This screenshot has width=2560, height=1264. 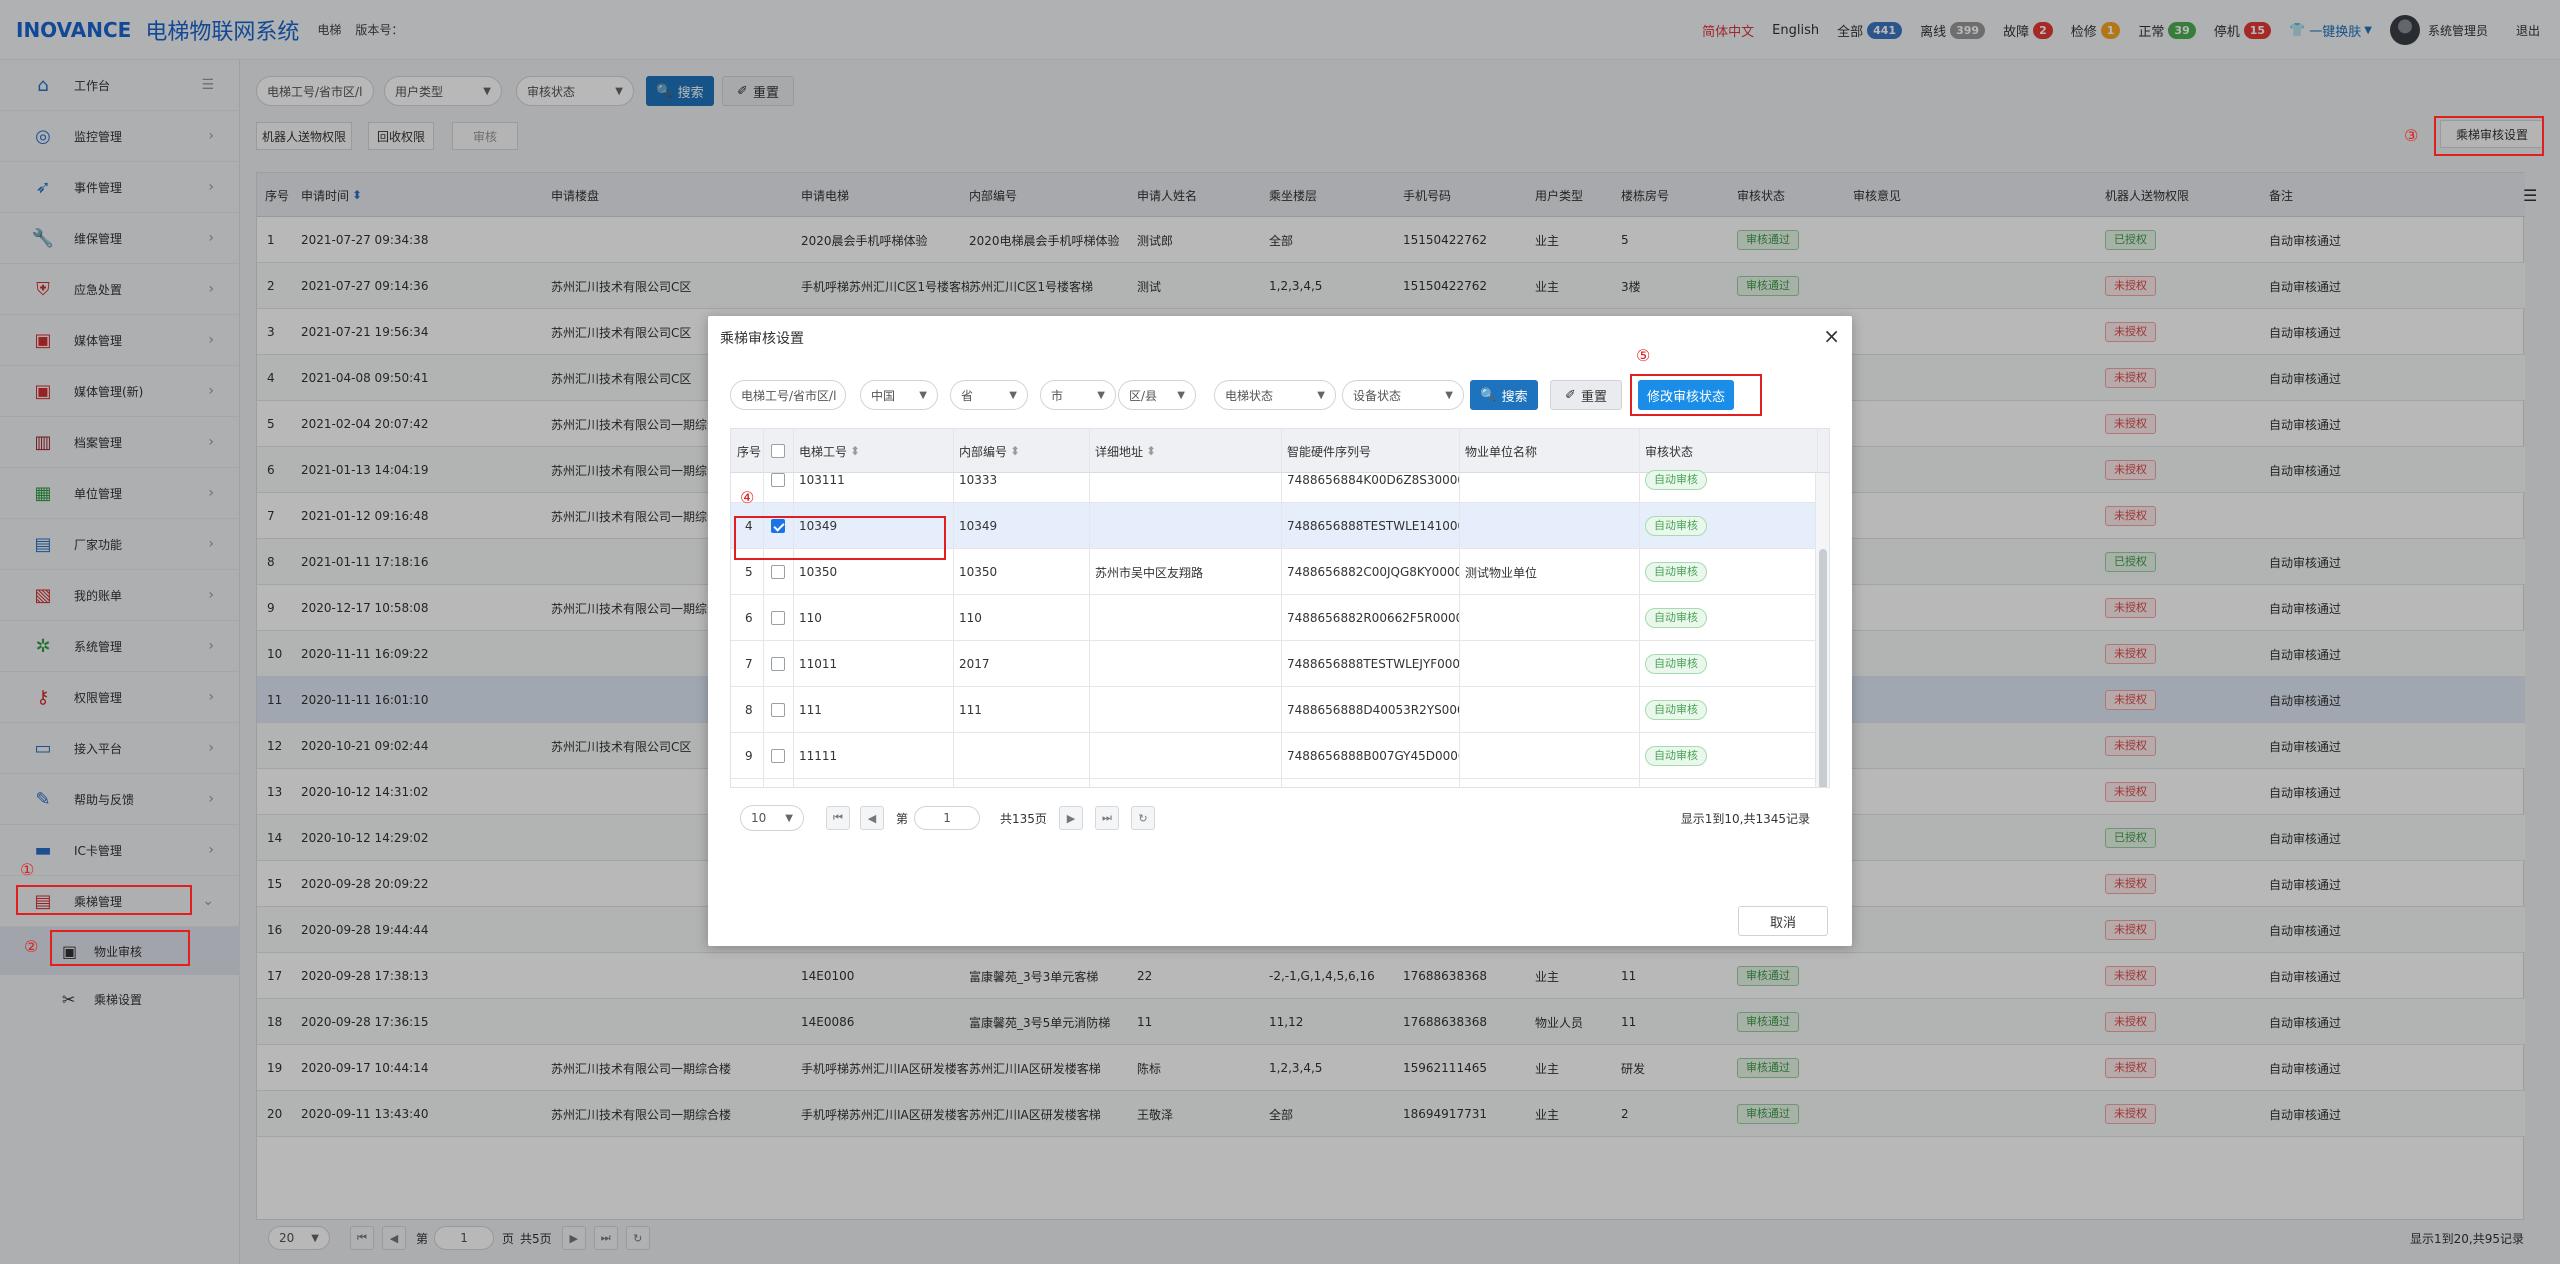 I want to click on status-offline: 离线 399, so click(x=1953, y=30).